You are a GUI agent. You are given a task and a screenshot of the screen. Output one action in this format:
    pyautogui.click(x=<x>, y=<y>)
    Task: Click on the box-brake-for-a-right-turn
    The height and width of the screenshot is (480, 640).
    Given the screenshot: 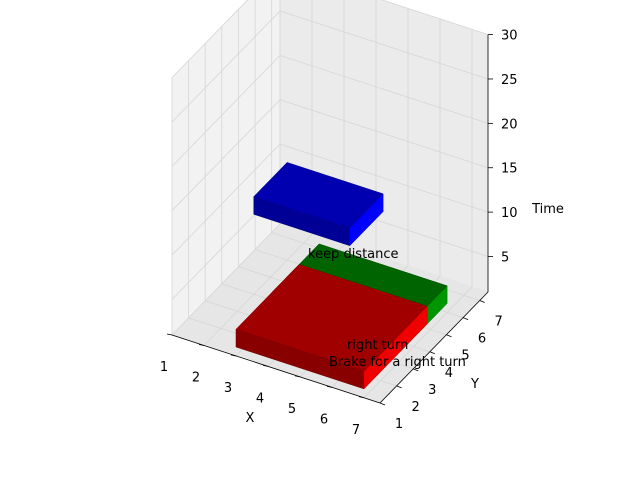 What is the action you would take?
    pyautogui.click(x=331, y=327)
    